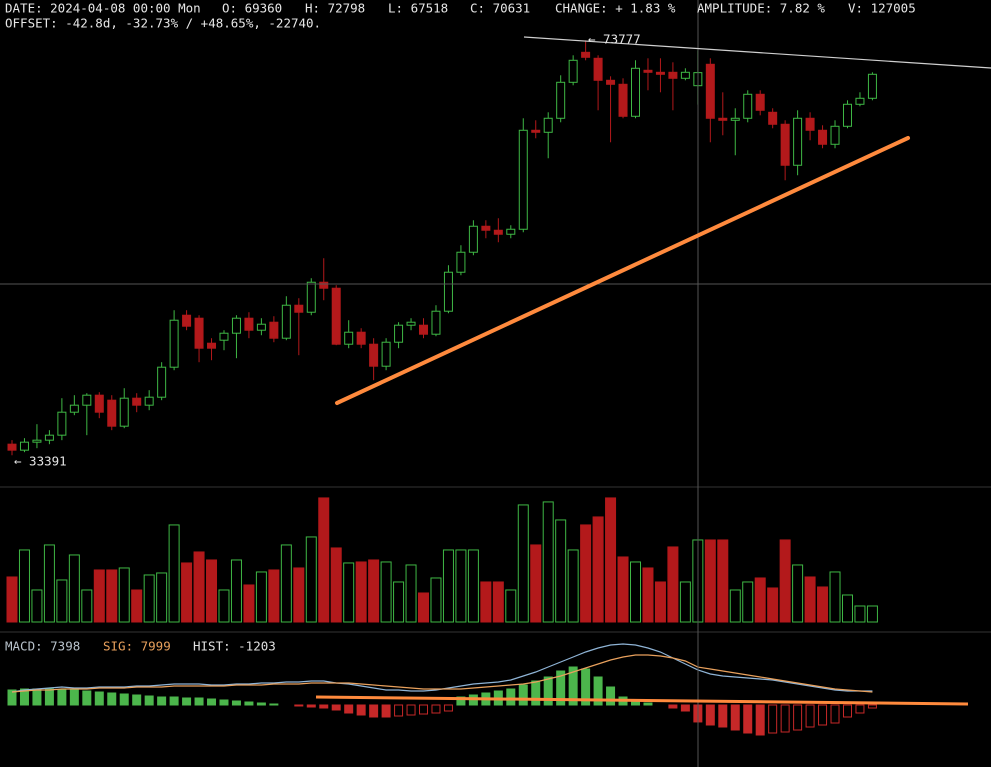 The image size is (991, 767). Describe the element at coordinates (252, 8) in the screenshot. I see `header-open: O: 69360` at that location.